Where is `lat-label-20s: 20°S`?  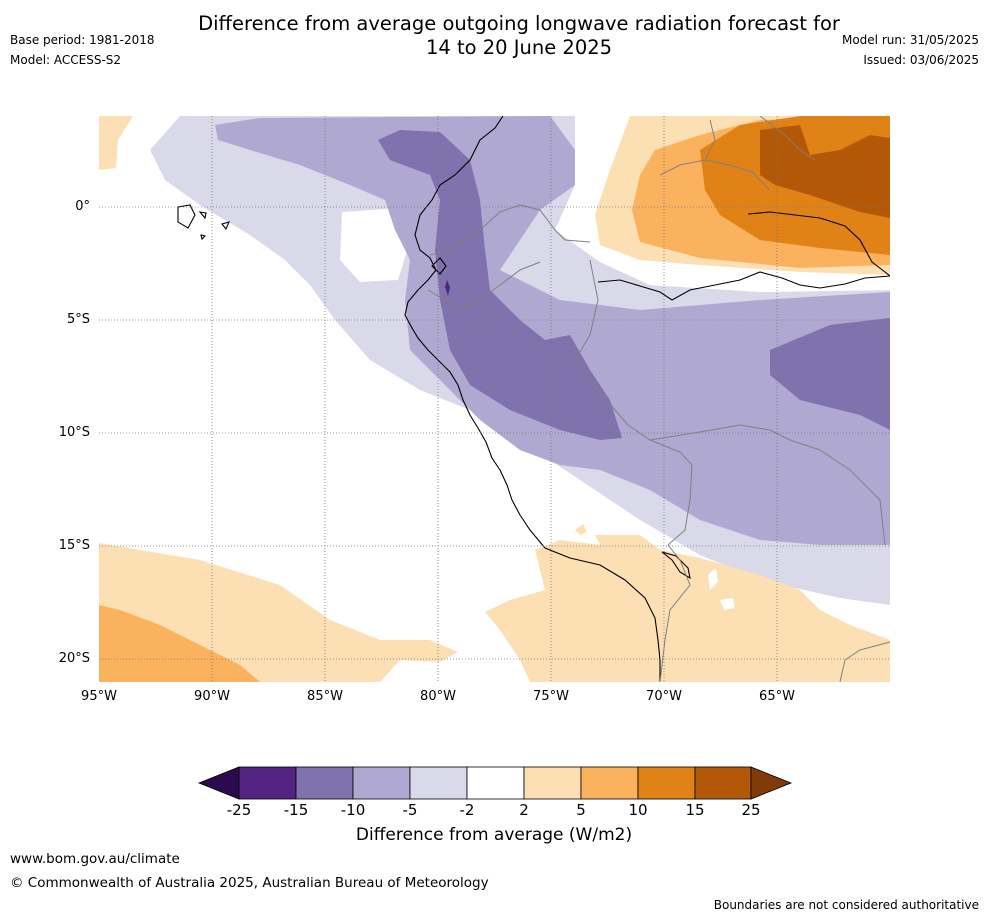
lat-label-20s: 20°S is located at coordinates (74, 658).